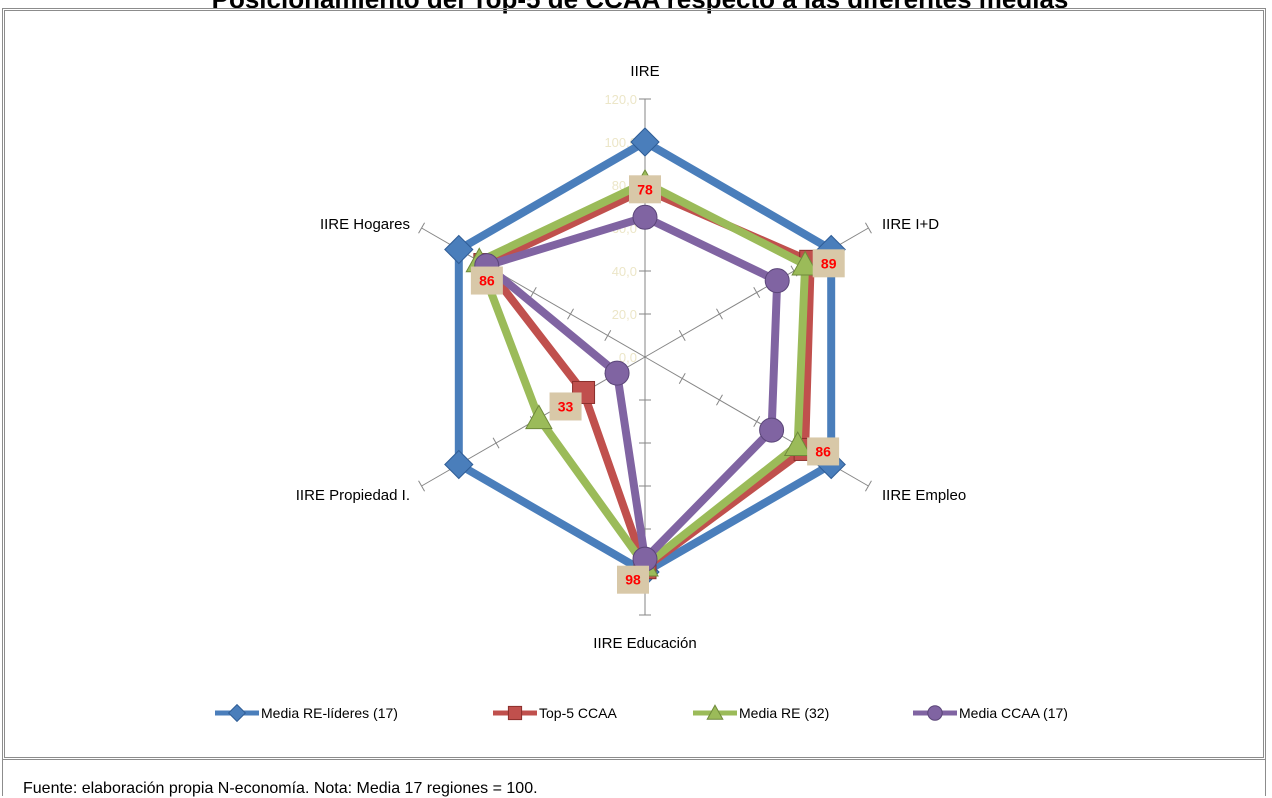  I want to click on data-label-iire-empleo: 86, so click(823, 451).